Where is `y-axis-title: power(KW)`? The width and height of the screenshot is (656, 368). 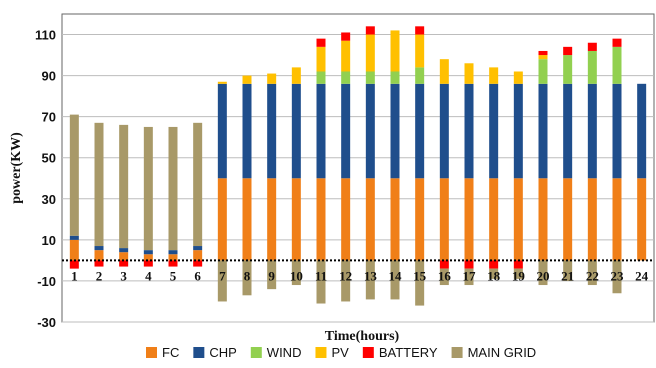 y-axis-title: power(KW) is located at coordinates (16, 168).